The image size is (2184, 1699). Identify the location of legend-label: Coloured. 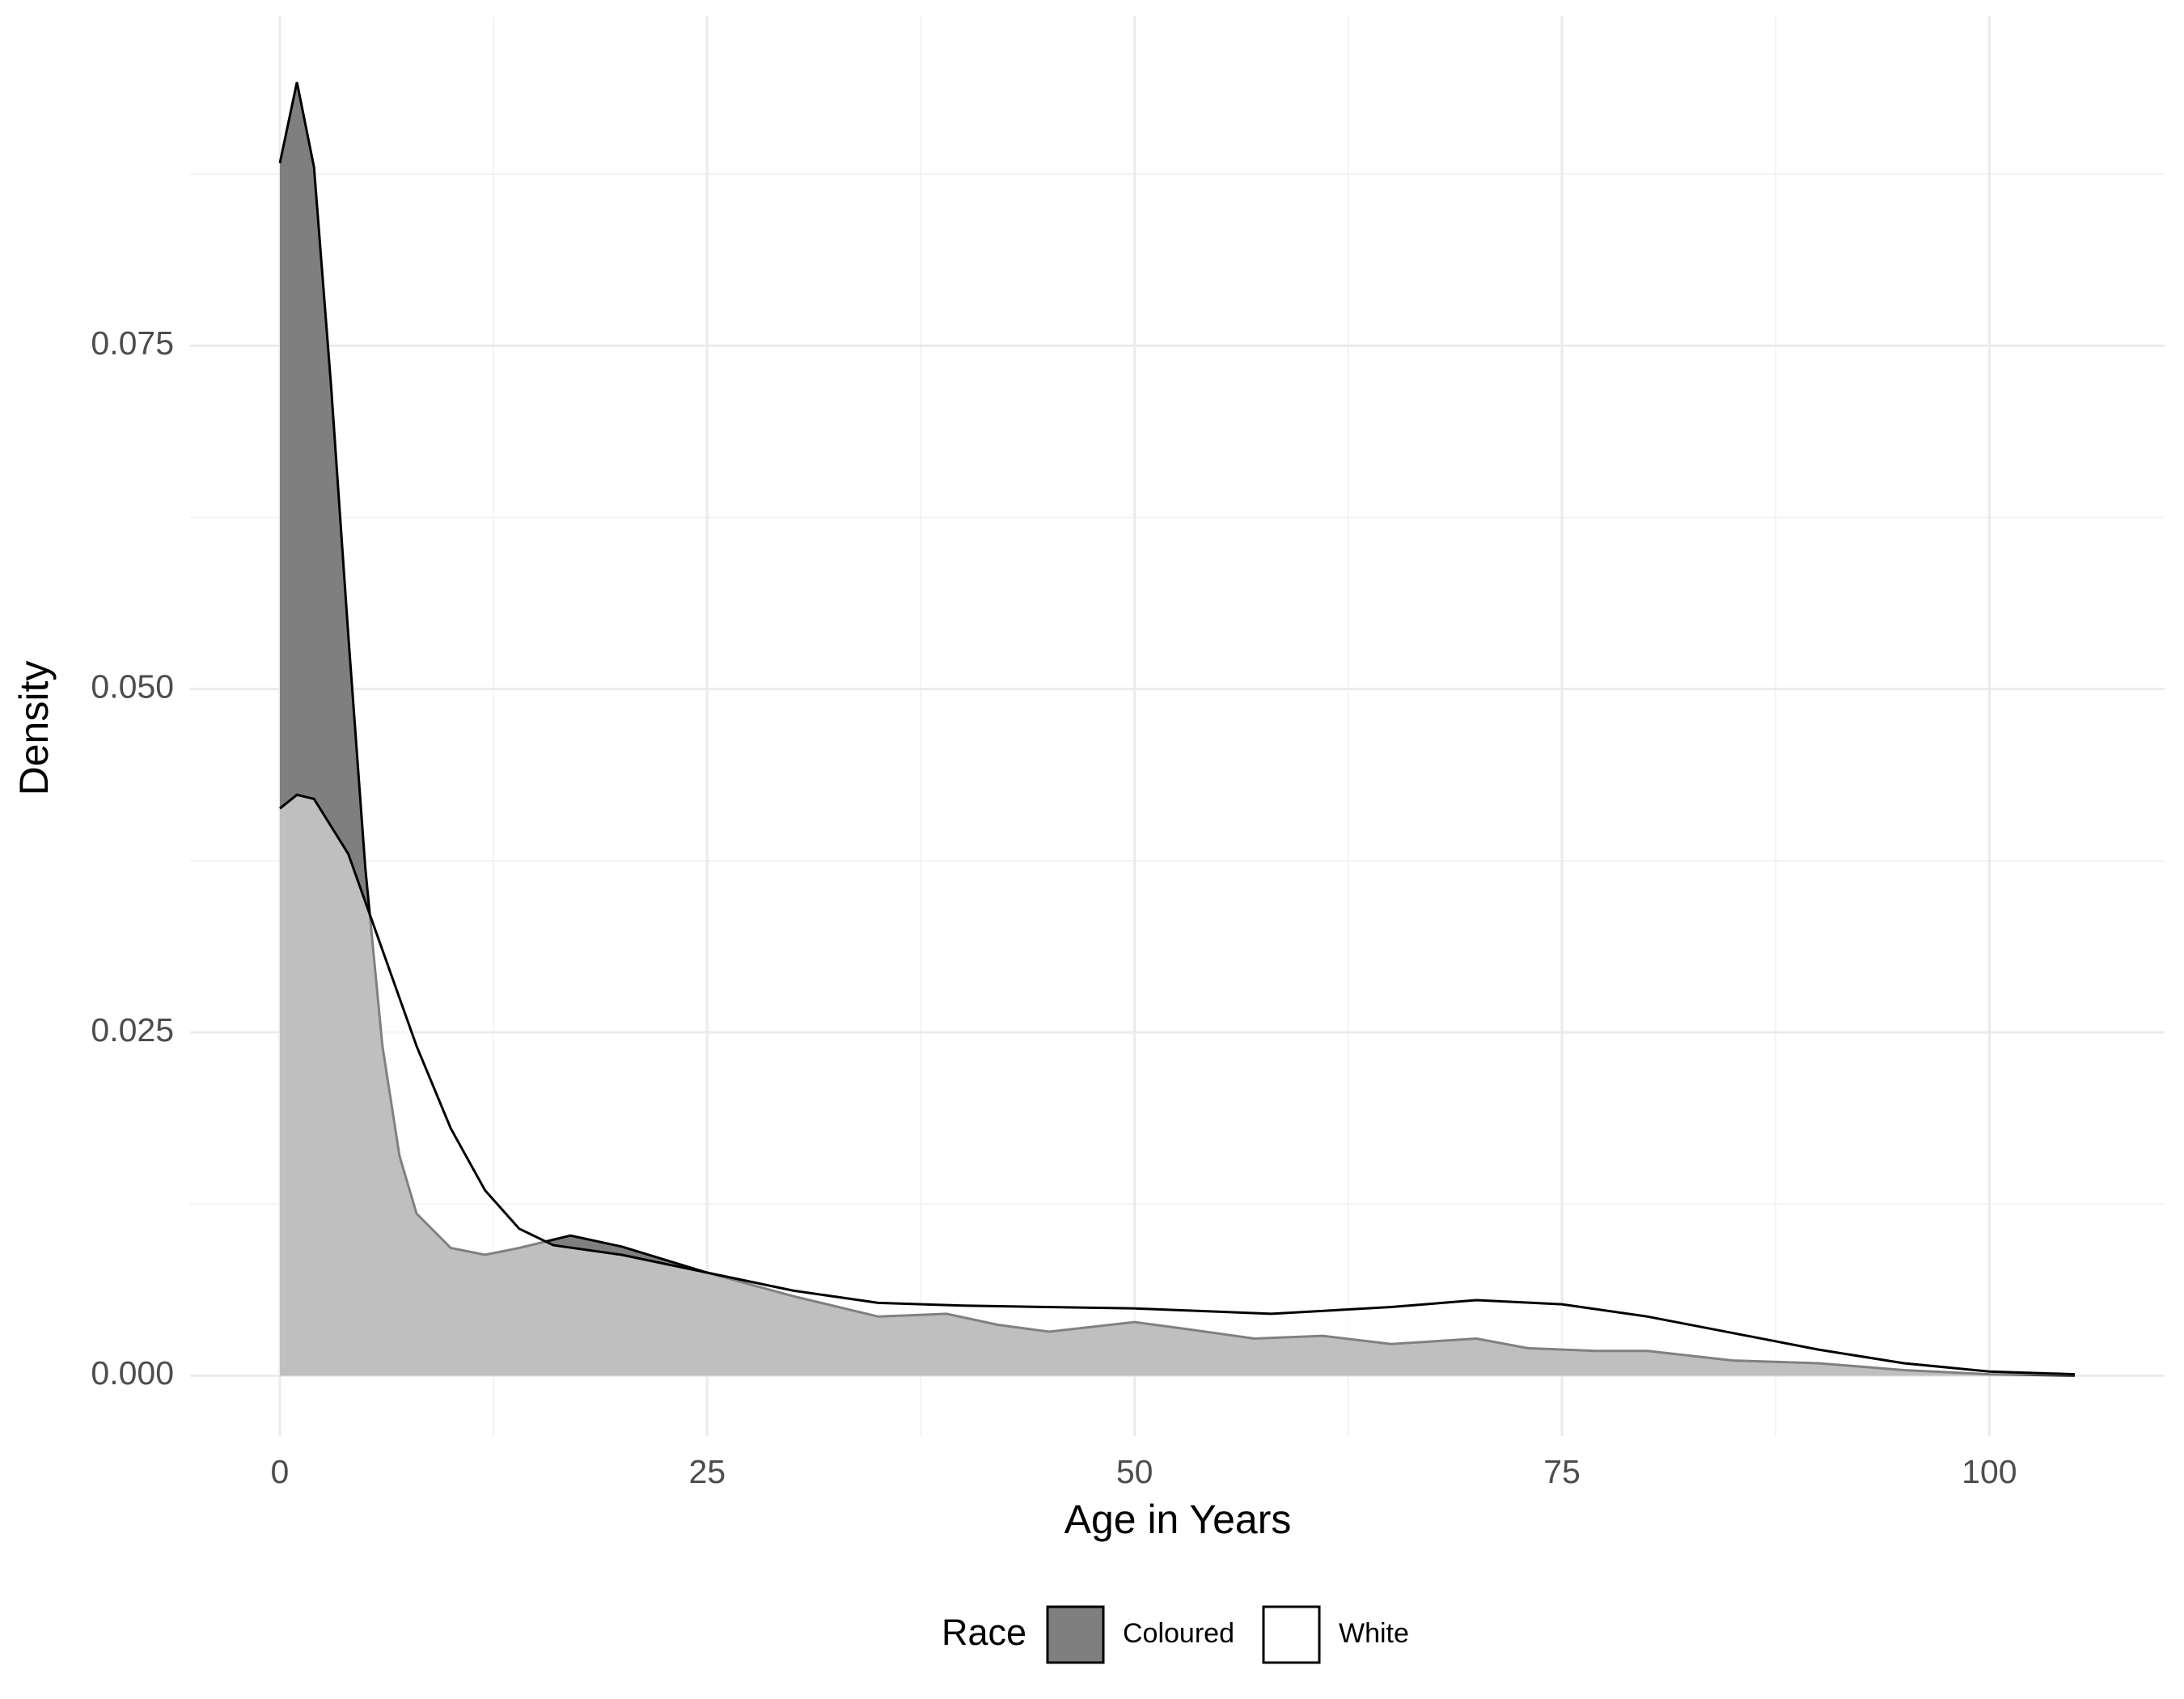
(1178, 1633).